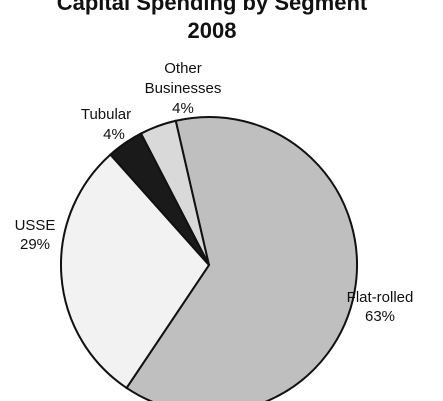 The image size is (443, 401). What do you see at coordinates (183, 108) in the screenshot?
I see `slice-label-other-value: 4%` at bounding box center [183, 108].